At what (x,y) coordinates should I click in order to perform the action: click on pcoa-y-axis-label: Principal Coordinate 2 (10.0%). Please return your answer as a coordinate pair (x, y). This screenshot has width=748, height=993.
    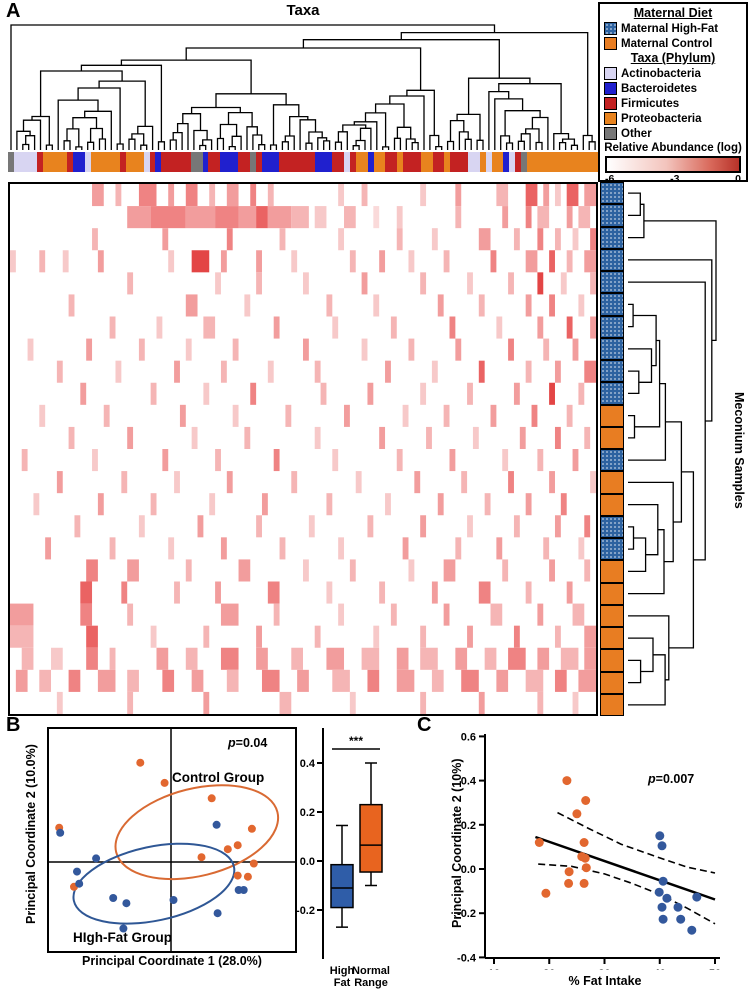
    Looking at the image, I should click on (31, 834).